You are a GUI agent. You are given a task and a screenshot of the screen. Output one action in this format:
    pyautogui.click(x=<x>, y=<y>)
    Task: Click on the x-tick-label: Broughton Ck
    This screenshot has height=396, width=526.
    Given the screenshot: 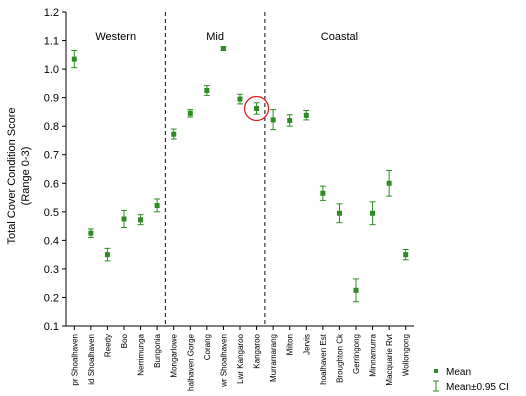 What is the action you would take?
    pyautogui.click(x=339, y=358)
    